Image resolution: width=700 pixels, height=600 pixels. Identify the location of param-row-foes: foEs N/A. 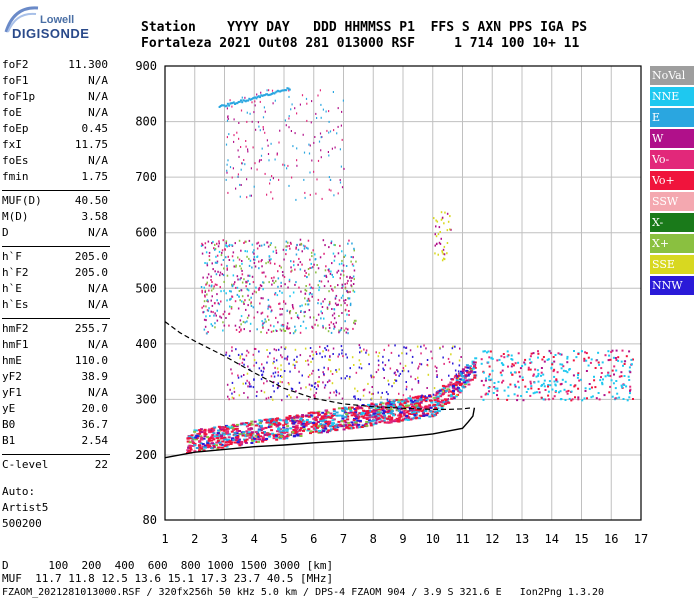
(55, 162).